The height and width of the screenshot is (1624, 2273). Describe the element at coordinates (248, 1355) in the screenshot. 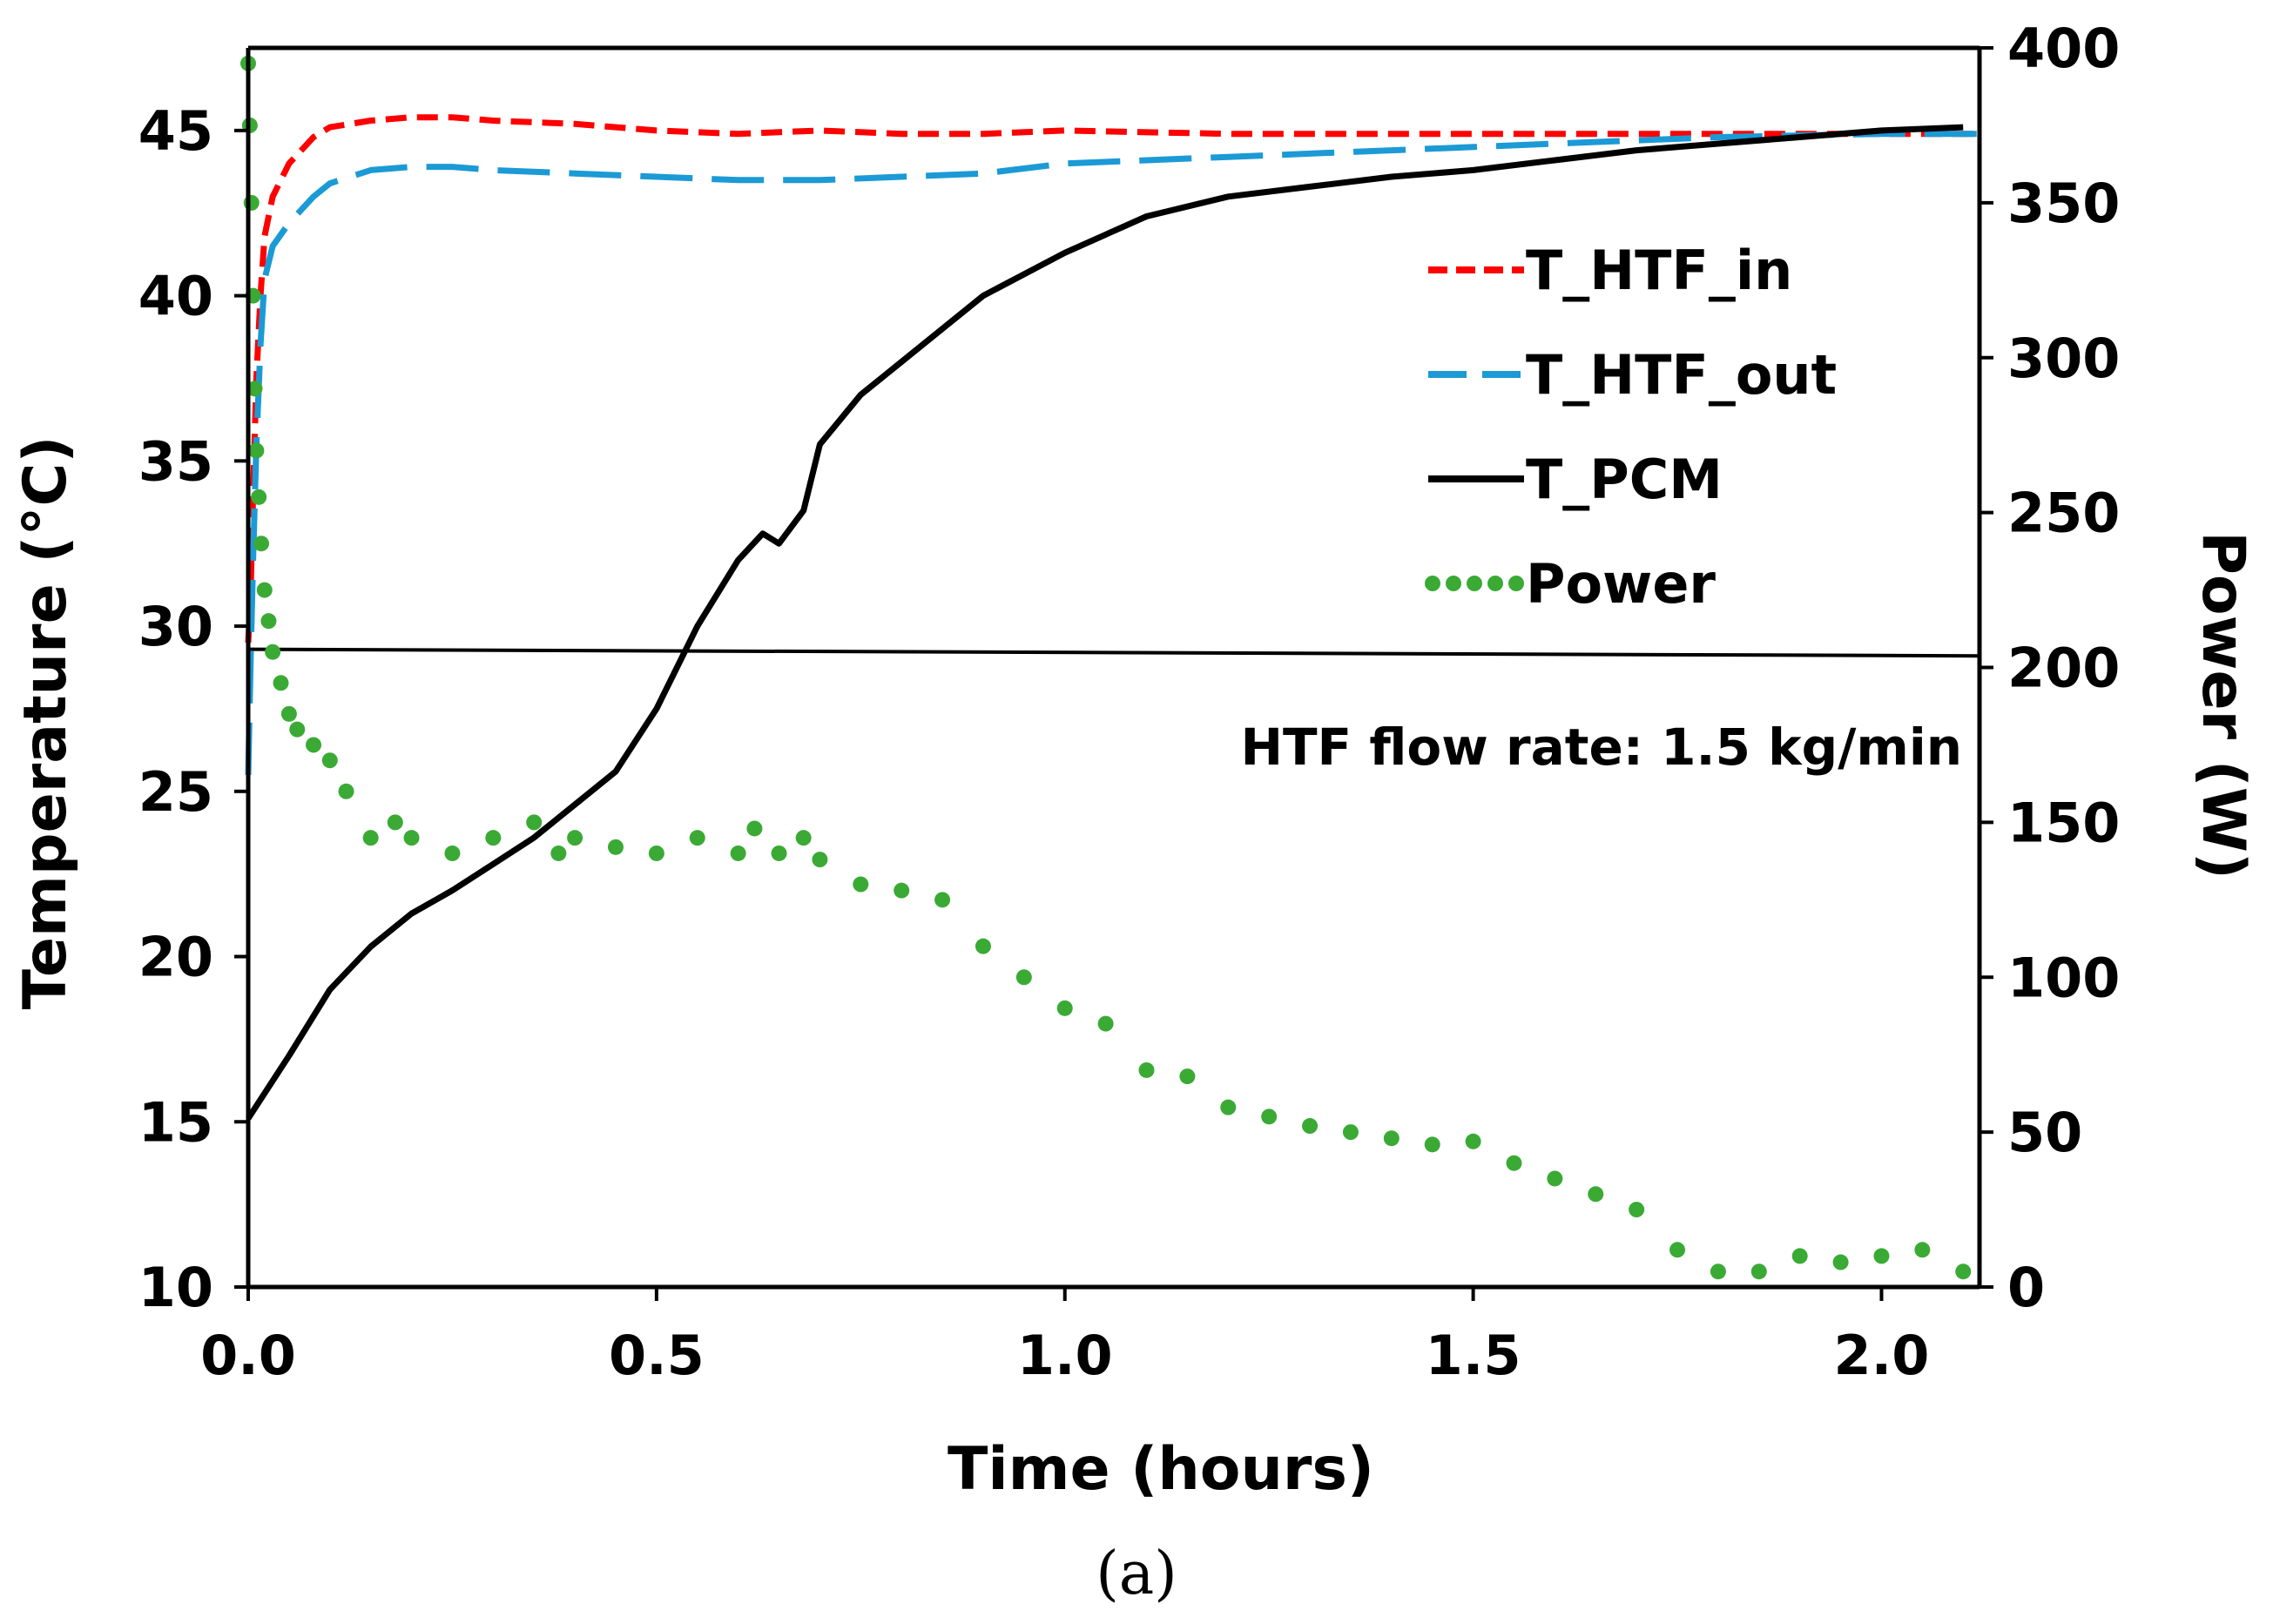

I see `x-tick-label: 0.0` at that location.